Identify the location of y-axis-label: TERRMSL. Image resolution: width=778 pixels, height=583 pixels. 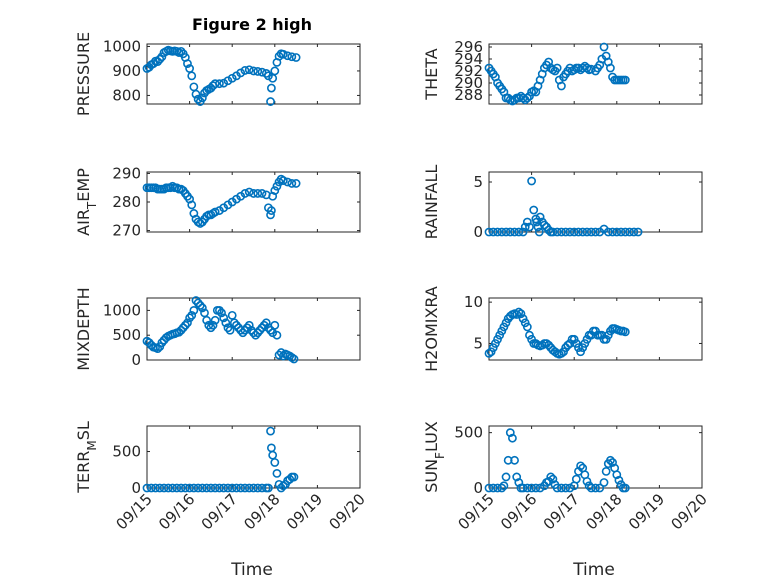
(86, 457).